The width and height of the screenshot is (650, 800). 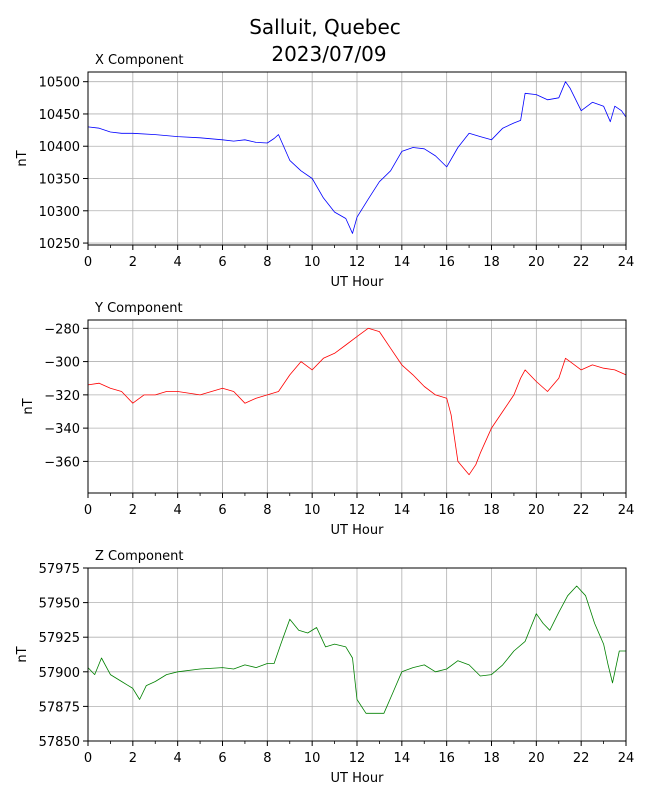 I want to click on y-tick-label: 10300, so click(x=59, y=212).